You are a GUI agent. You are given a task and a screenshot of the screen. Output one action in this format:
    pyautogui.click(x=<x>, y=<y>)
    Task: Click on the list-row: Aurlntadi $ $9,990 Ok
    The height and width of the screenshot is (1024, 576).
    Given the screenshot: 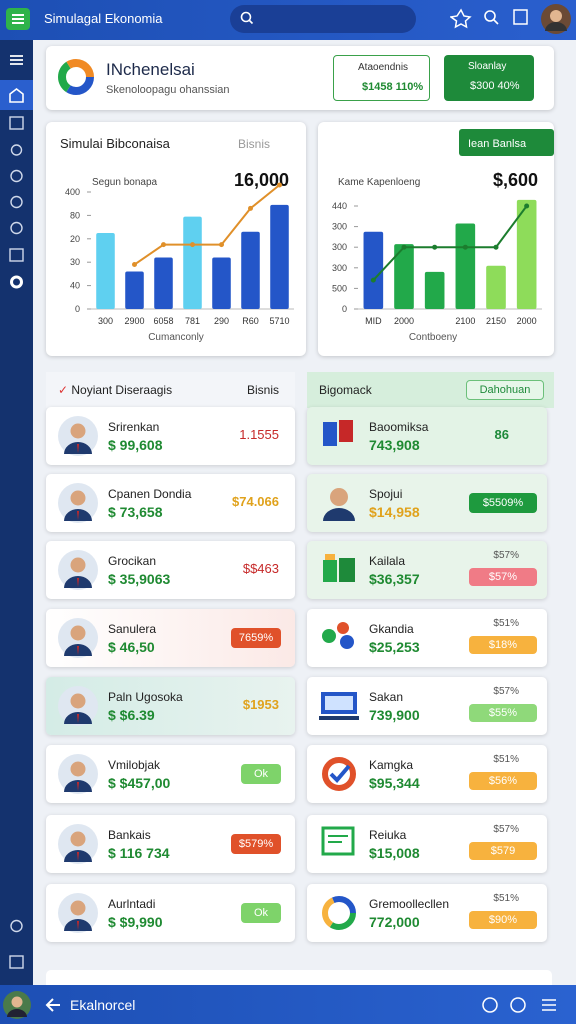 What is the action you would take?
    pyautogui.click(x=170, y=913)
    